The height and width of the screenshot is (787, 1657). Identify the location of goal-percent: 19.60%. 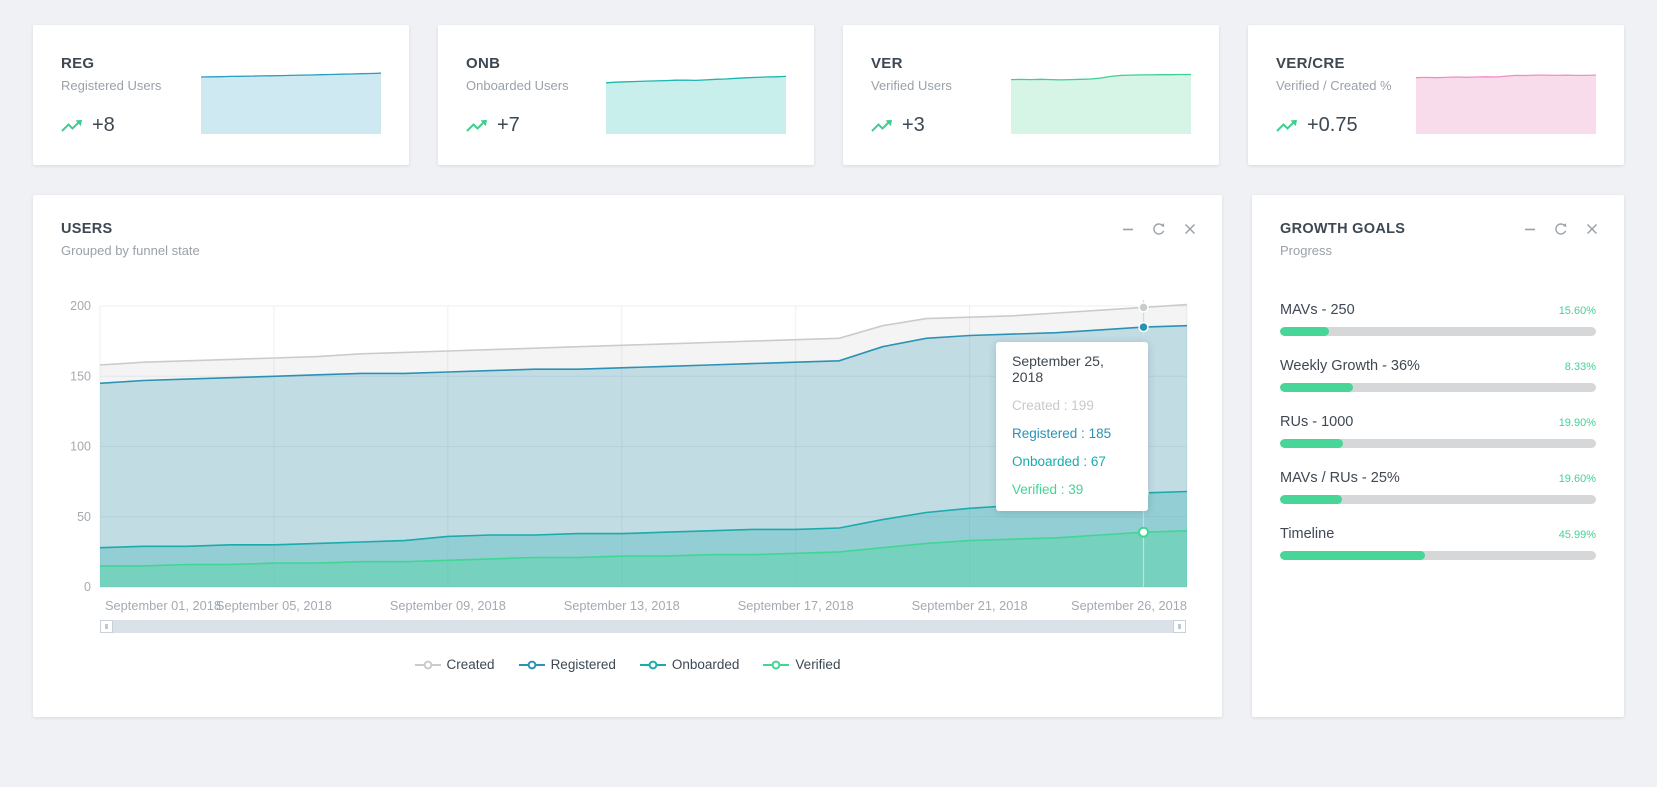
(1577, 479).